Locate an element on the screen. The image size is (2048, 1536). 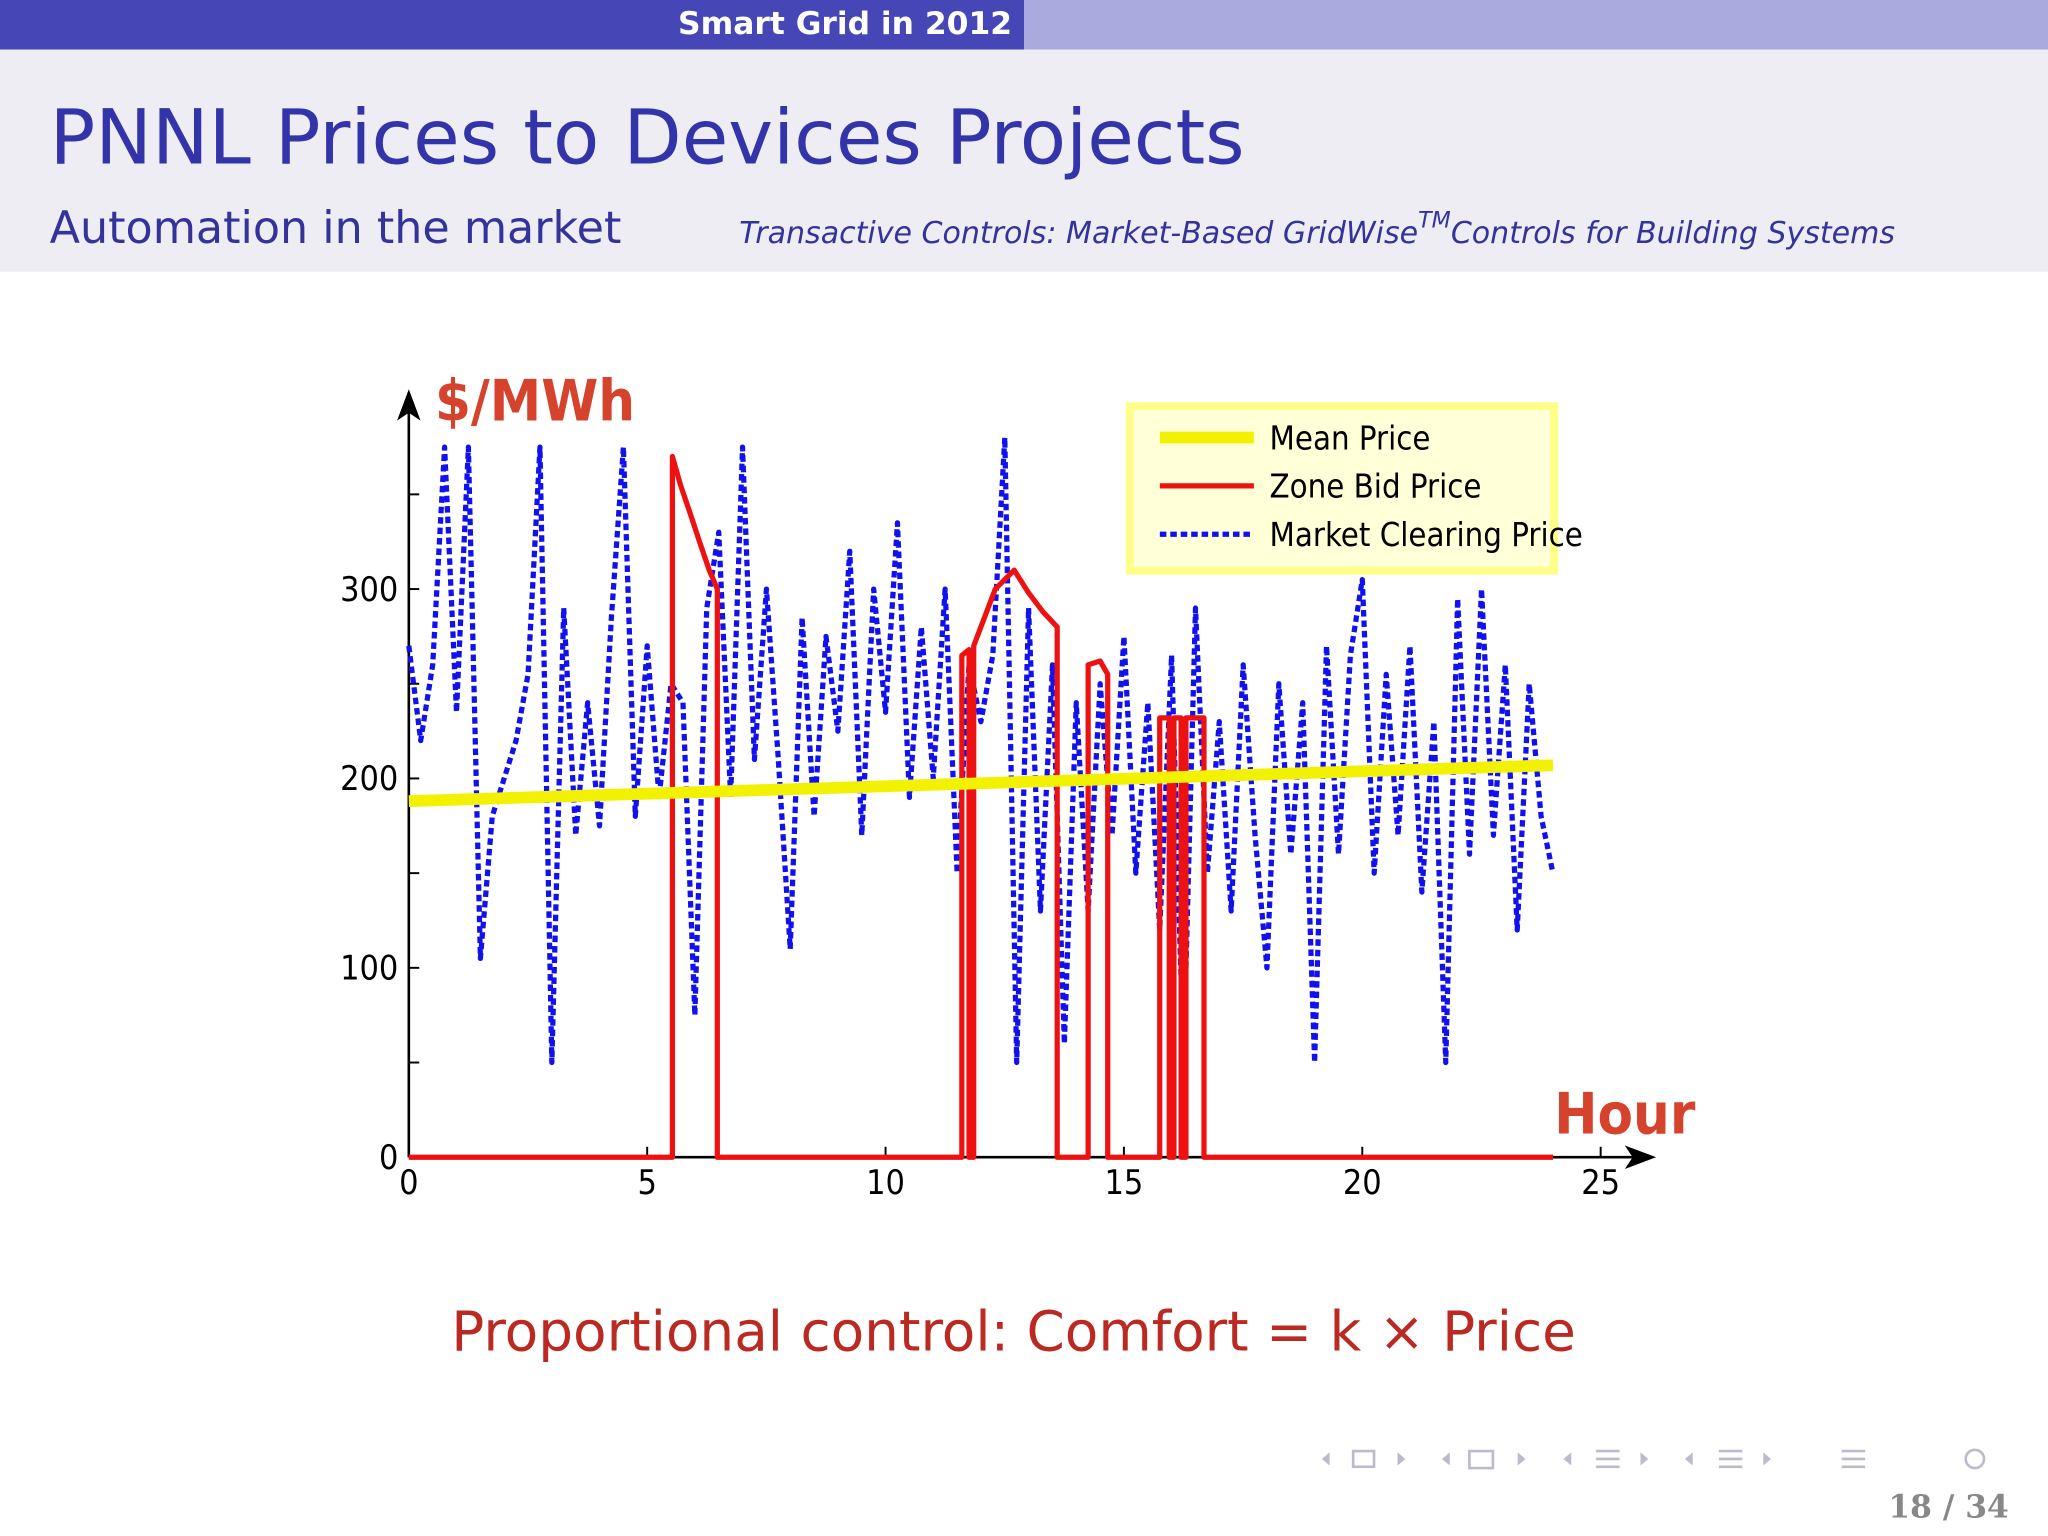
header-left-bar is located at coordinates (512, 25).